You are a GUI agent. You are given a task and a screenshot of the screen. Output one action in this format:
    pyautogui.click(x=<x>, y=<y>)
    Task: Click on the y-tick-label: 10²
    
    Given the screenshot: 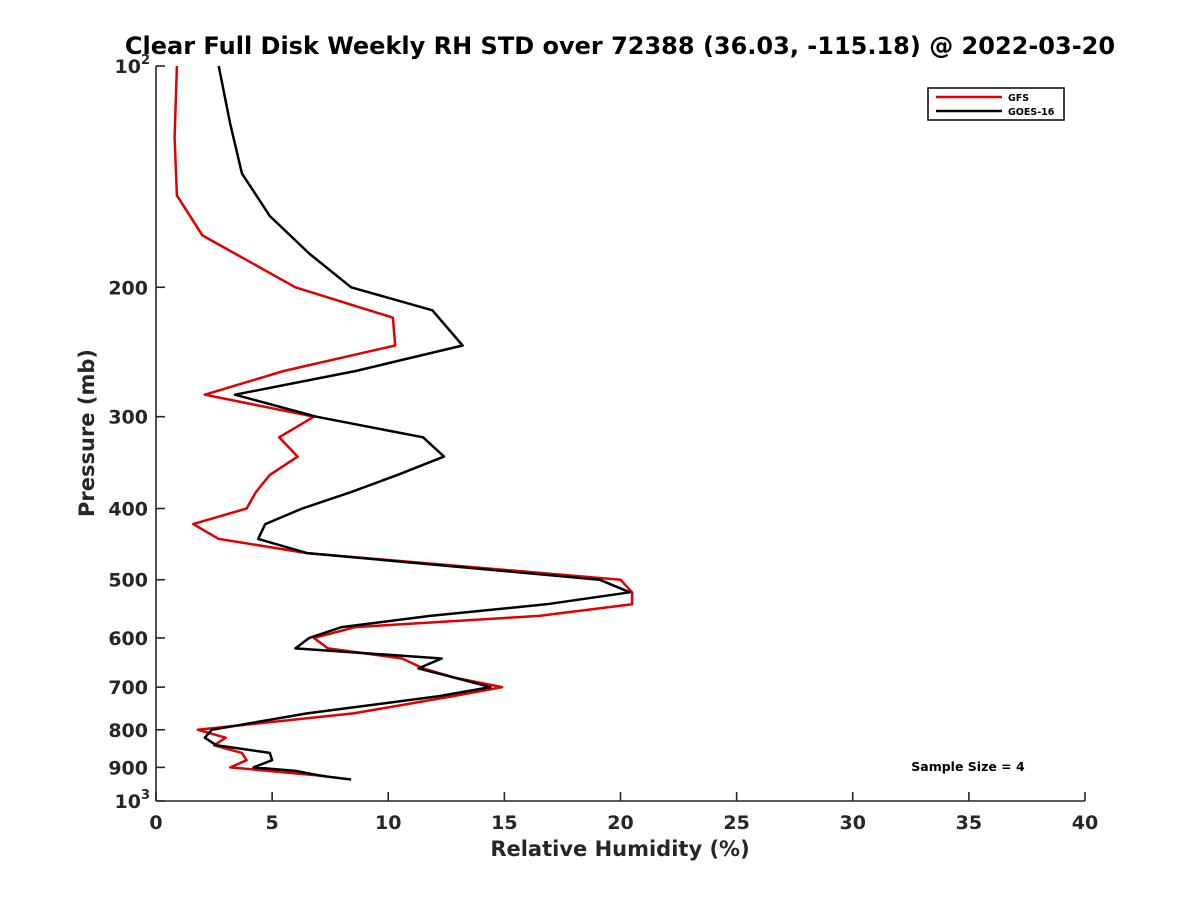 What is the action you would take?
    pyautogui.click(x=133, y=65)
    